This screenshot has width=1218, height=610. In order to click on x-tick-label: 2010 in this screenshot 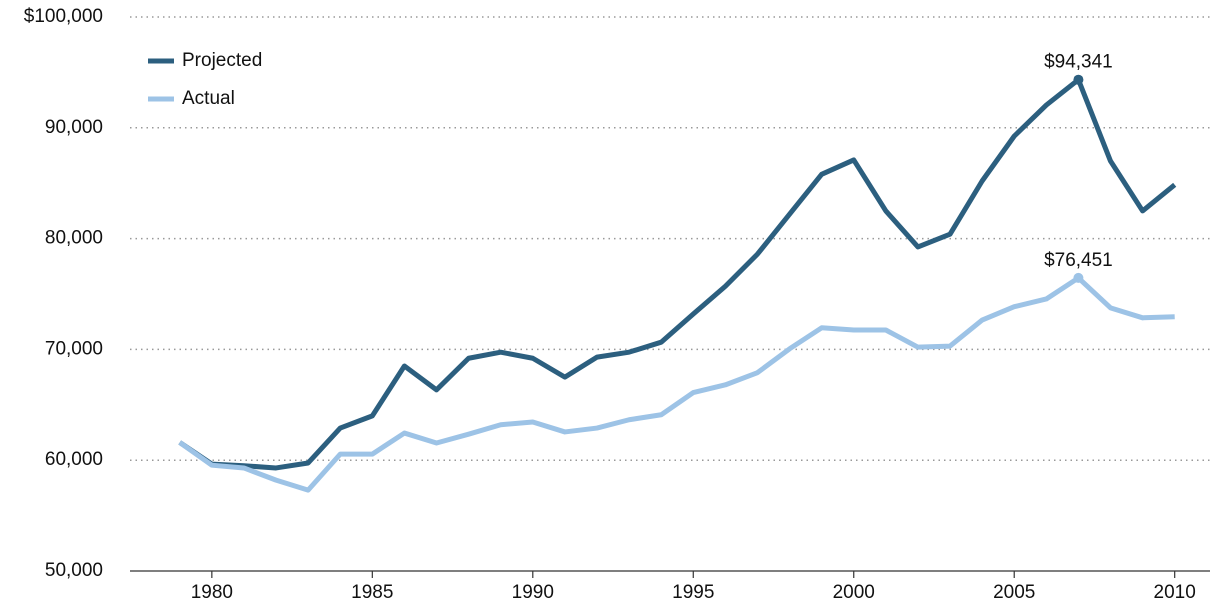, I will do `click(1175, 592)`.